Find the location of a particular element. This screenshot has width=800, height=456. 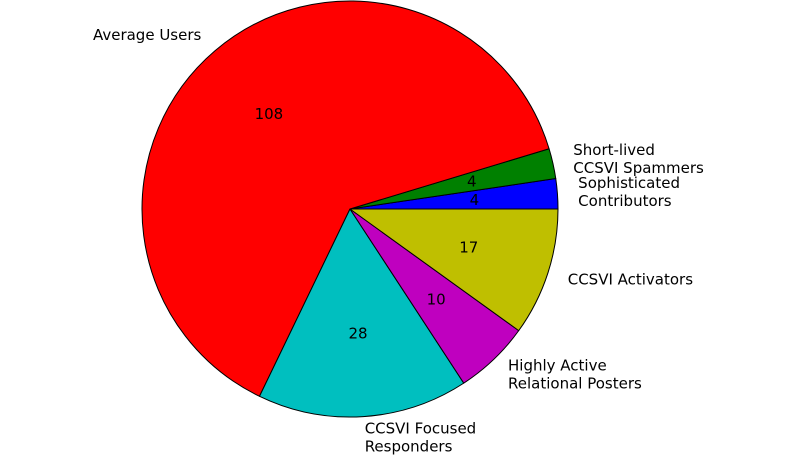

pie-slice-label-4-line-0: Highly Active is located at coordinates (557, 365).